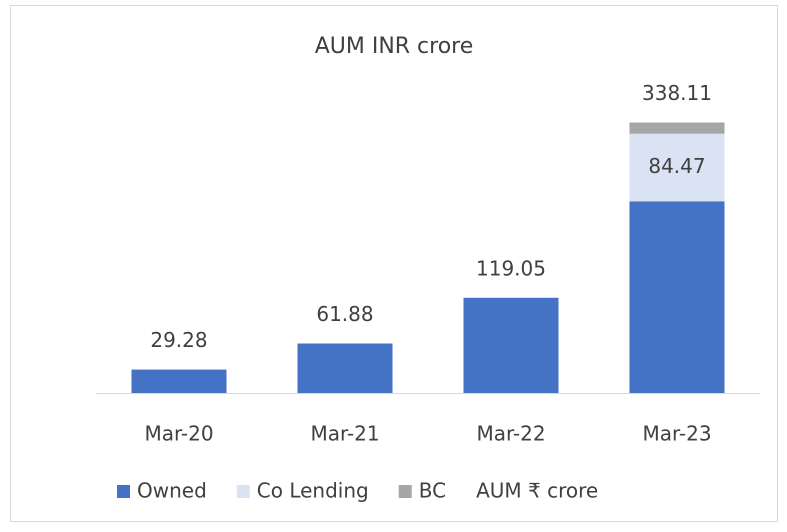 The image size is (787, 532). I want to click on chart-title: AUM INR crore, so click(394, 46).